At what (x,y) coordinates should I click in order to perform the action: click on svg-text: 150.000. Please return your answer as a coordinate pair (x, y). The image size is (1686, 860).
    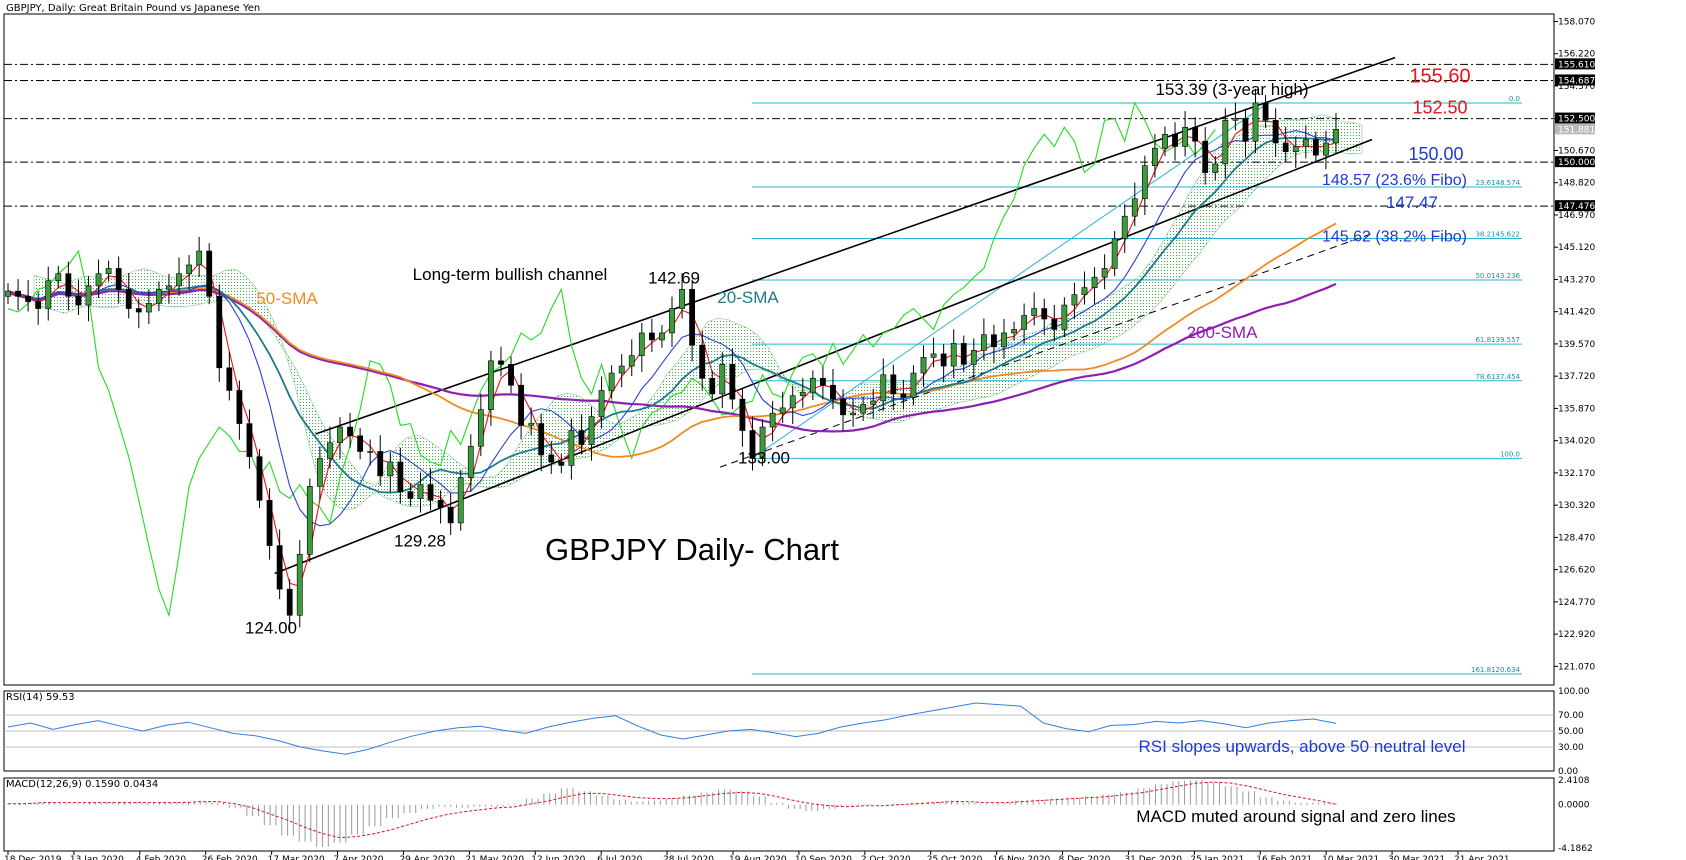
    Looking at the image, I should click on (1576, 163).